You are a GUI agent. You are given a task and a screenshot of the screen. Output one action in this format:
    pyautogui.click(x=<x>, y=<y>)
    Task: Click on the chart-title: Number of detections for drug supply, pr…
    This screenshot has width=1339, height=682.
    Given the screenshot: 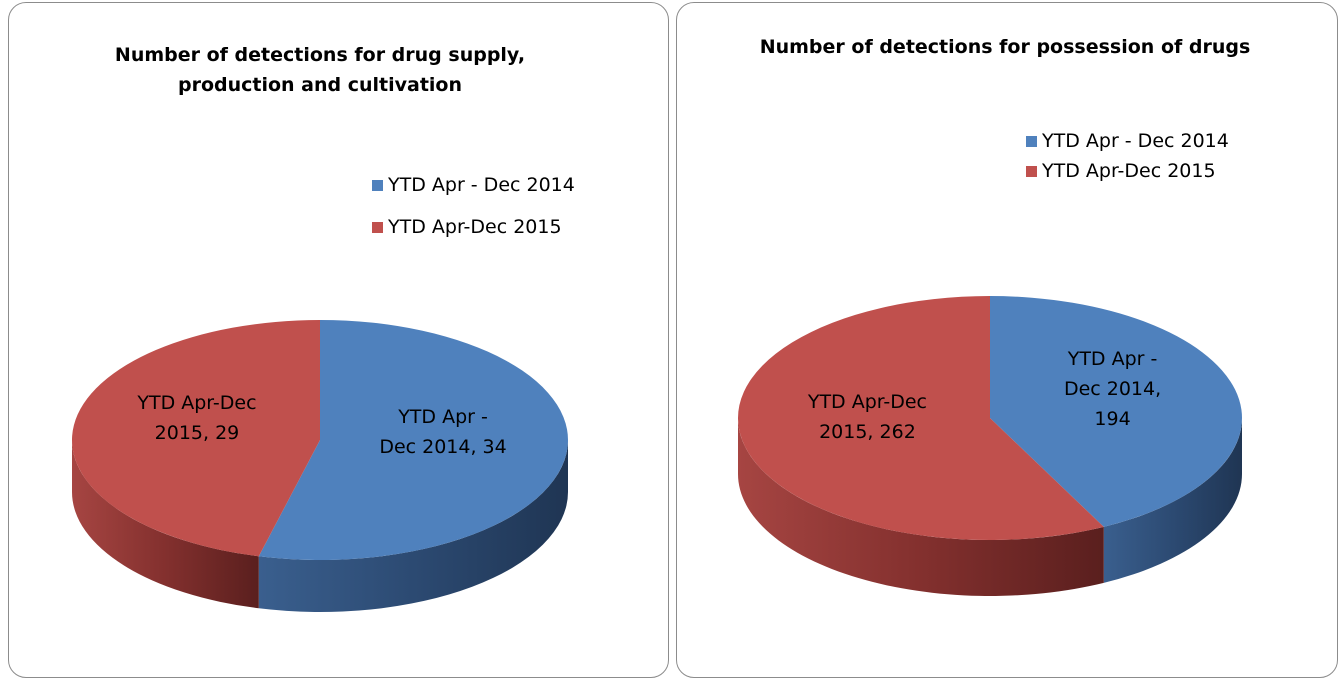 What is the action you would take?
    pyautogui.click(x=320, y=70)
    